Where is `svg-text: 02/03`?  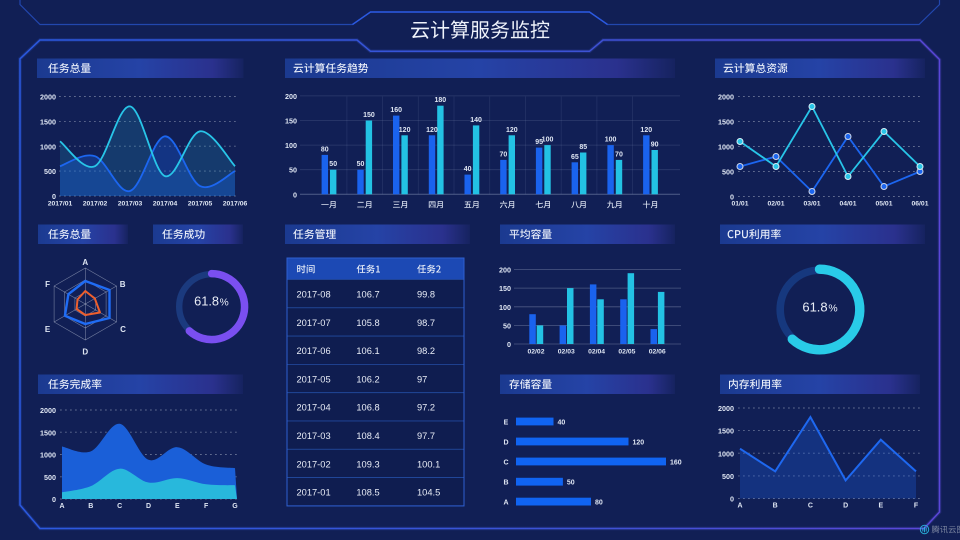 svg-text: 02/03 is located at coordinates (566, 352).